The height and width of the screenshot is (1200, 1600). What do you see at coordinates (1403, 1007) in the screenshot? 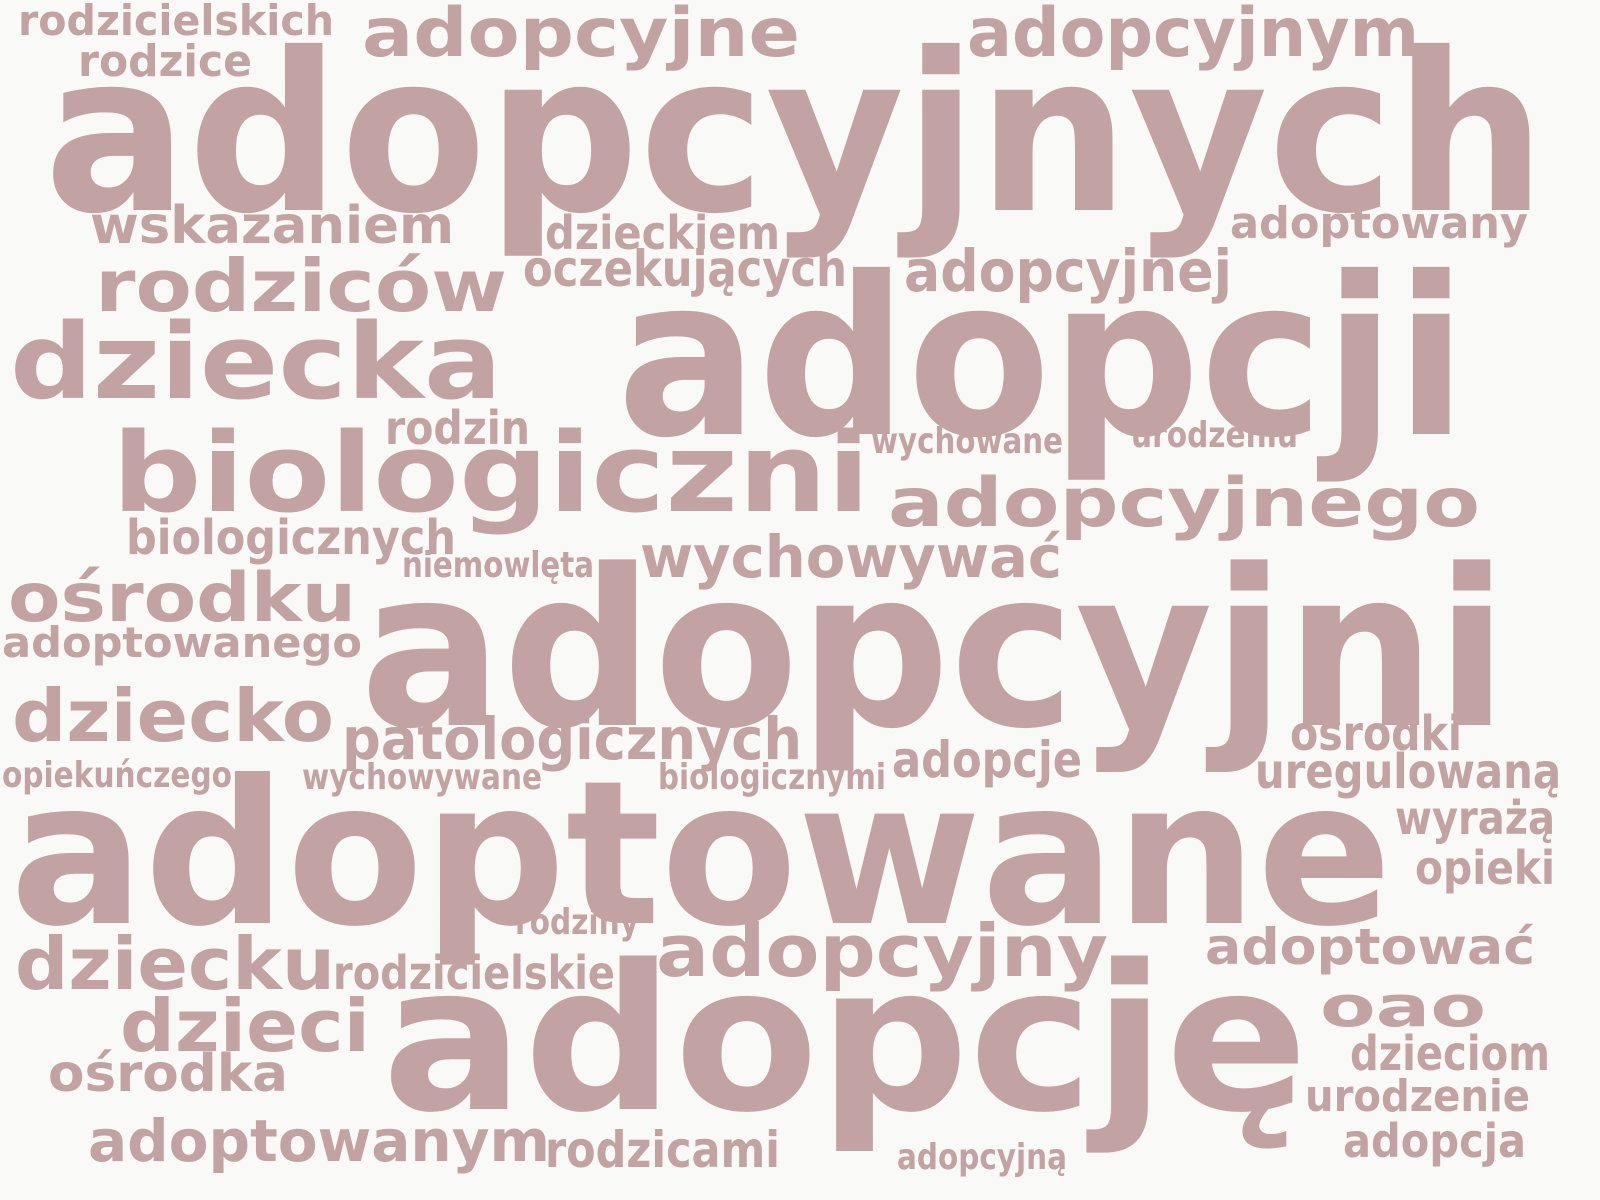
I see `word-oao: oao` at bounding box center [1403, 1007].